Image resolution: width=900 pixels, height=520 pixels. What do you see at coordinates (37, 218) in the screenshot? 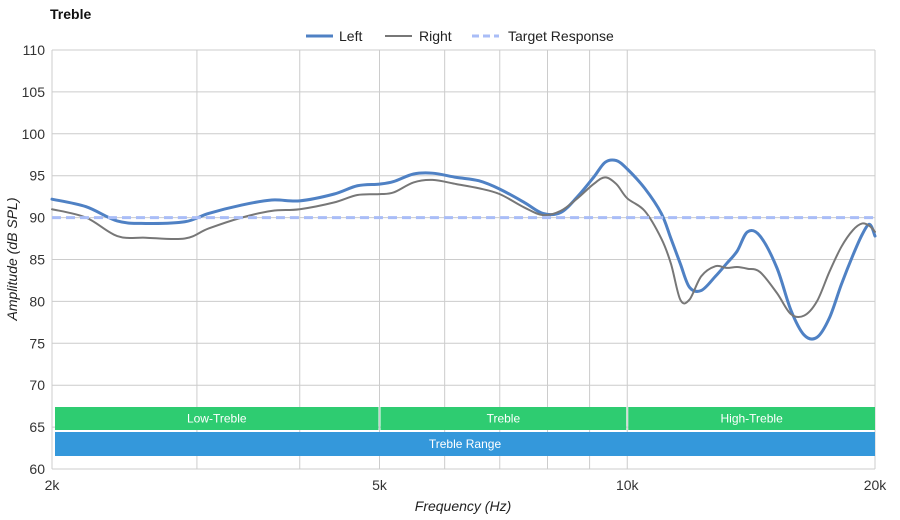
I see `y-tick-label: 90` at bounding box center [37, 218].